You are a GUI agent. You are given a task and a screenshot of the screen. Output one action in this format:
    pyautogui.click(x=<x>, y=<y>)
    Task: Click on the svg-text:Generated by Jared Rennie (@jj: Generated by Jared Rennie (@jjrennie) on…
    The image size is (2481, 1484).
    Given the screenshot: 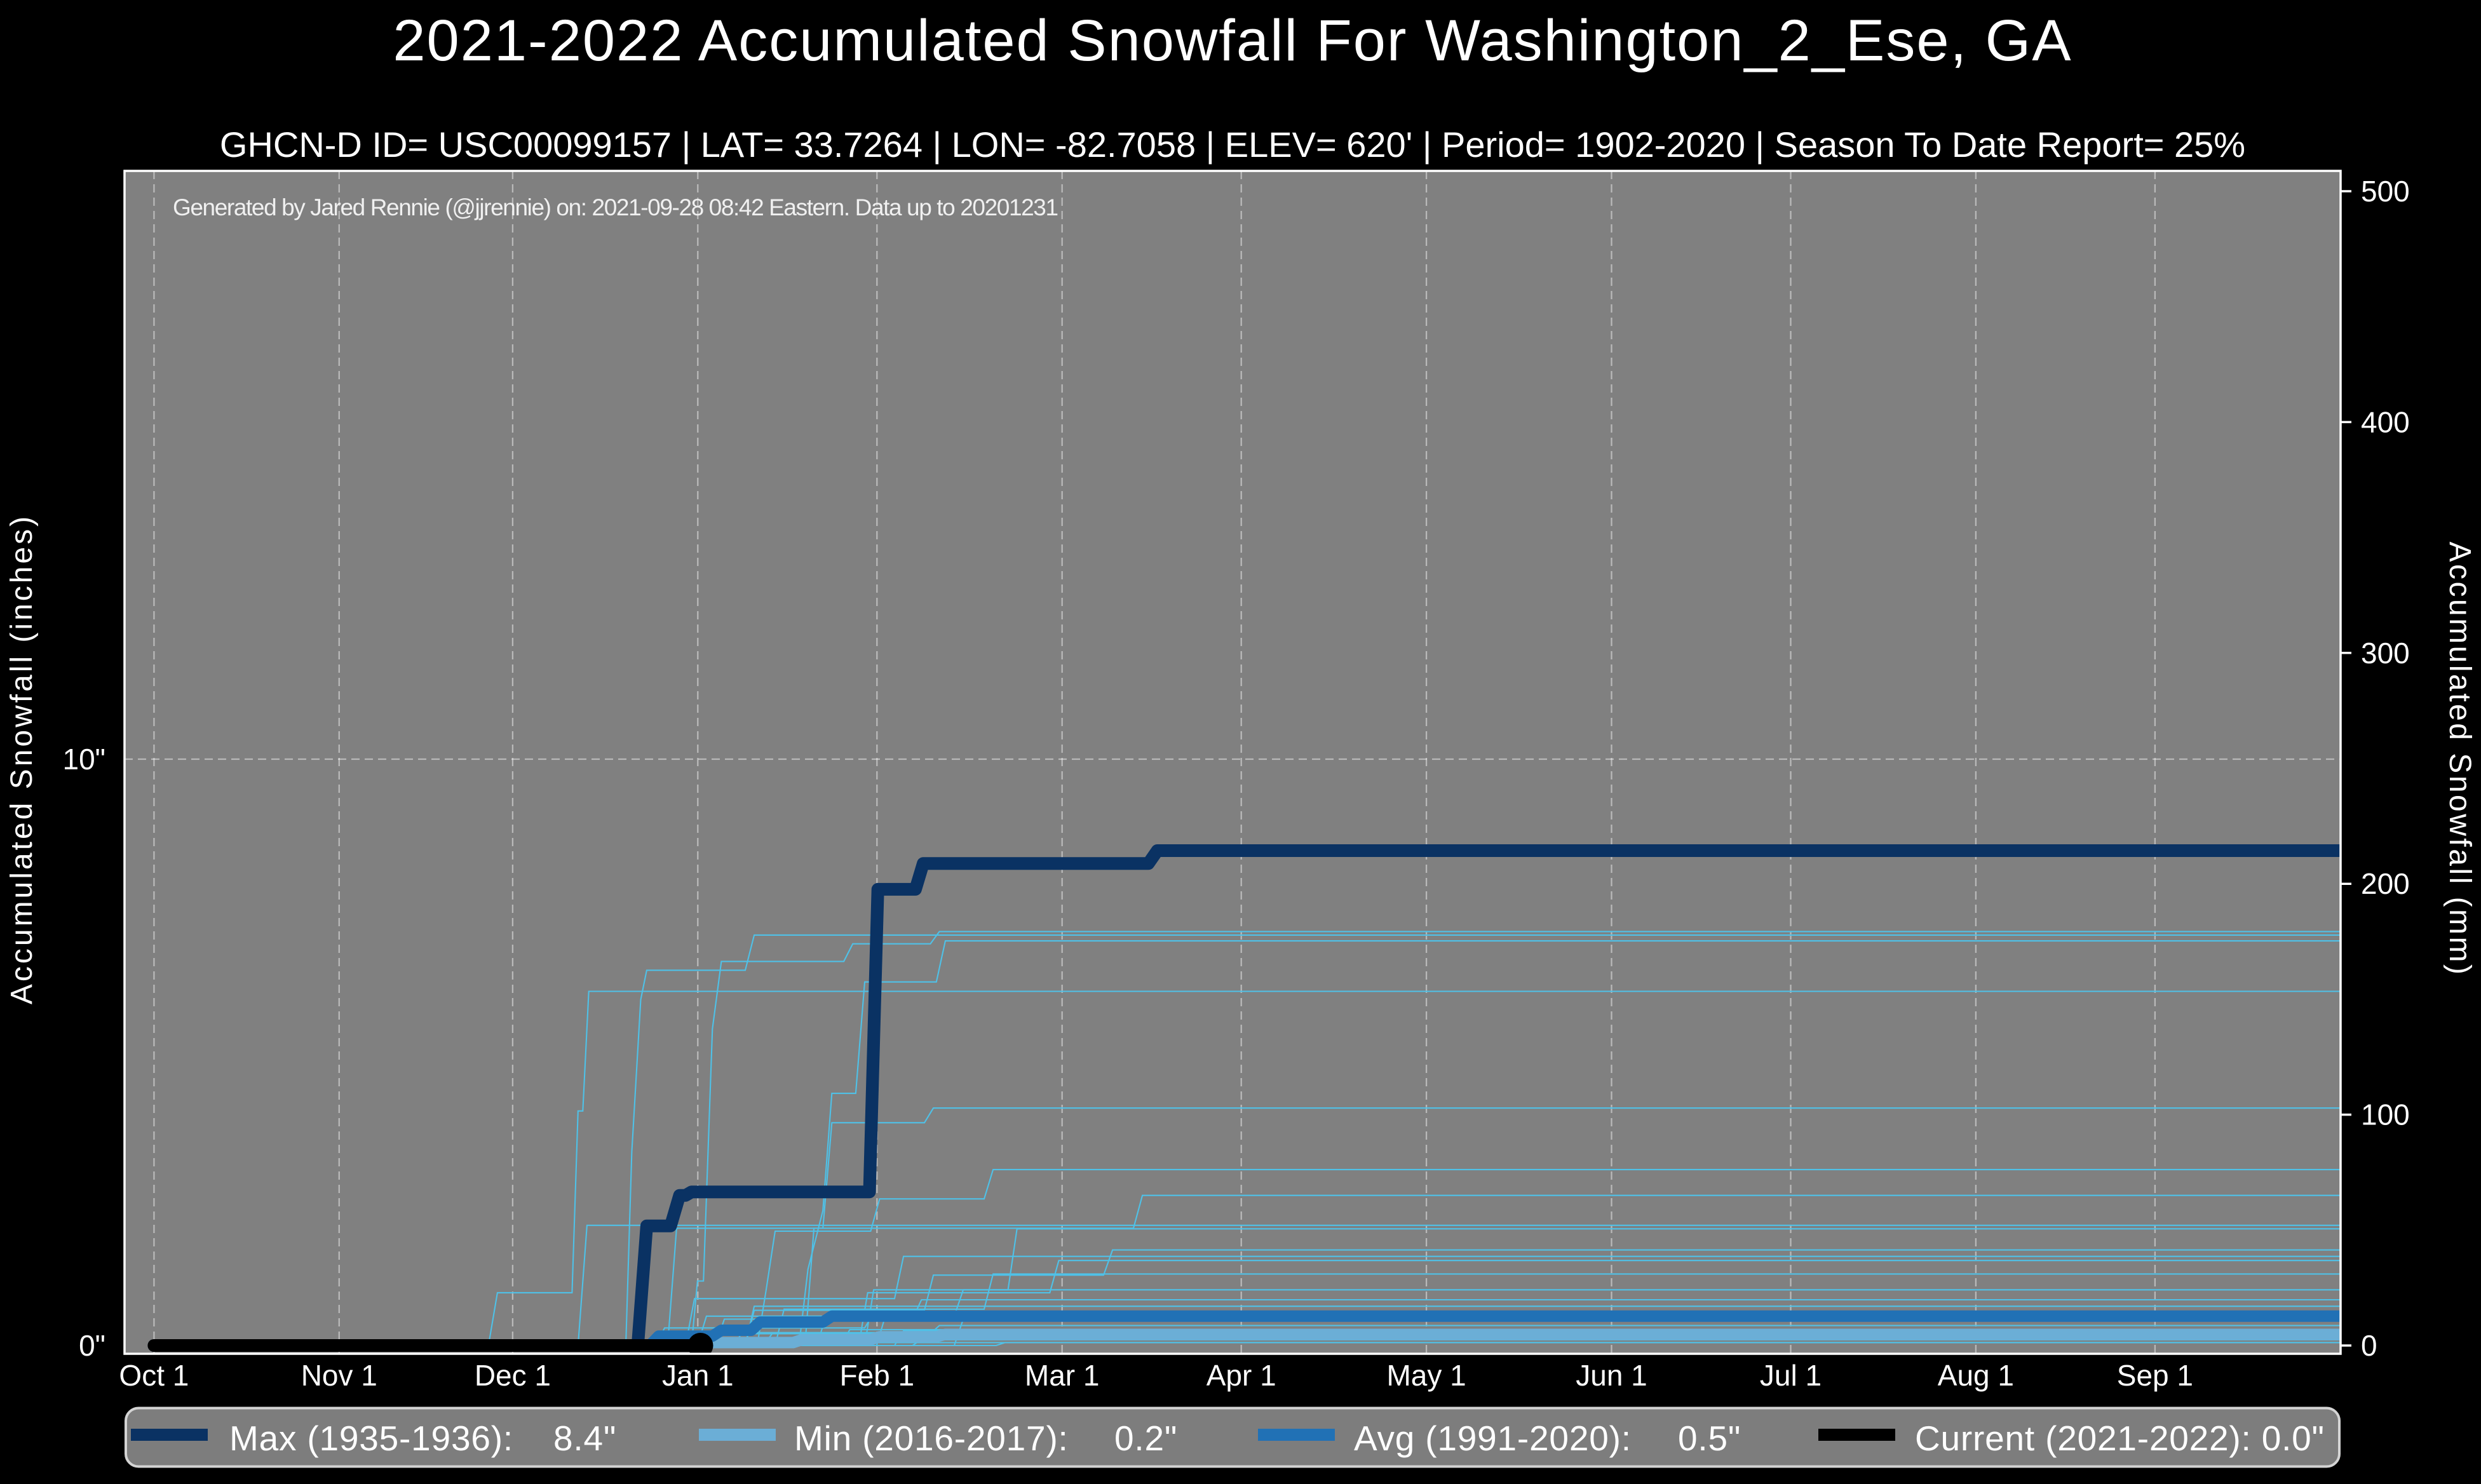 What is the action you would take?
    pyautogui.click(x=615, y=207)
    